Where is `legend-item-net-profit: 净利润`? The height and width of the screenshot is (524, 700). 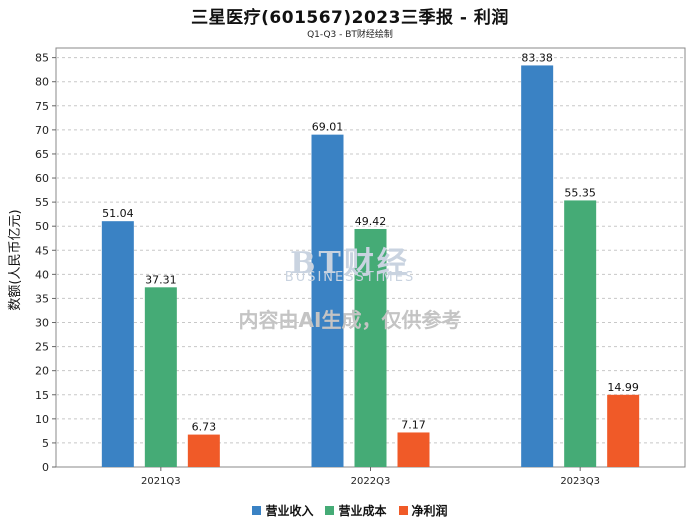 legend-item-net-profit: 净利润 is located at coordinates (423, 510).